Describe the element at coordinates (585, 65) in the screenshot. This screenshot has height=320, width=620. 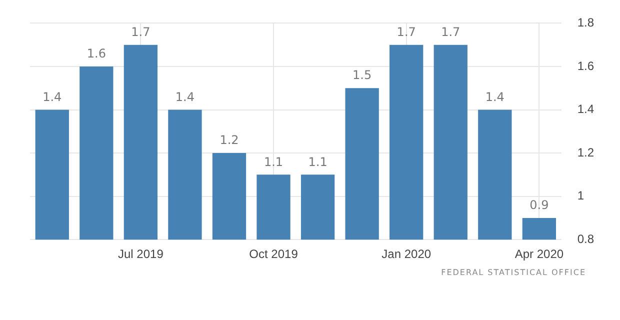
I see `y-tick-label: 1.6` at that location.